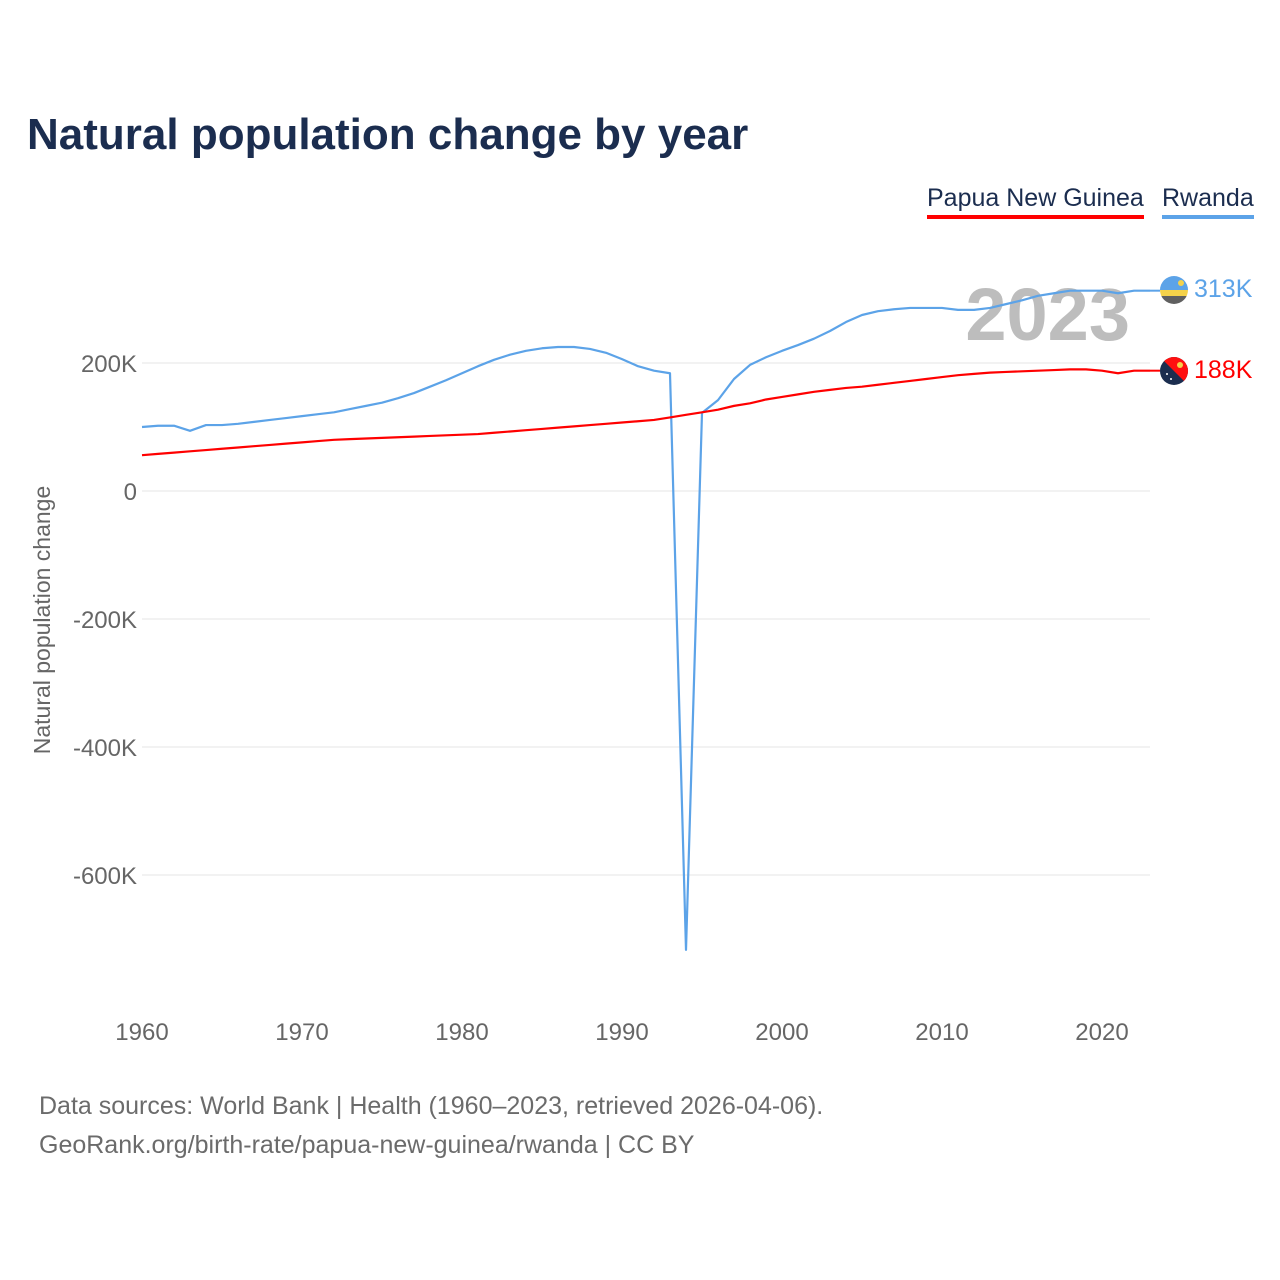 The height and width of the screenshot is (1280, 1280). What do you see at coordinates (42, 620) in the screenshot?
I see `y-axis-label: Natural population change` at bounding box center [42, 620].